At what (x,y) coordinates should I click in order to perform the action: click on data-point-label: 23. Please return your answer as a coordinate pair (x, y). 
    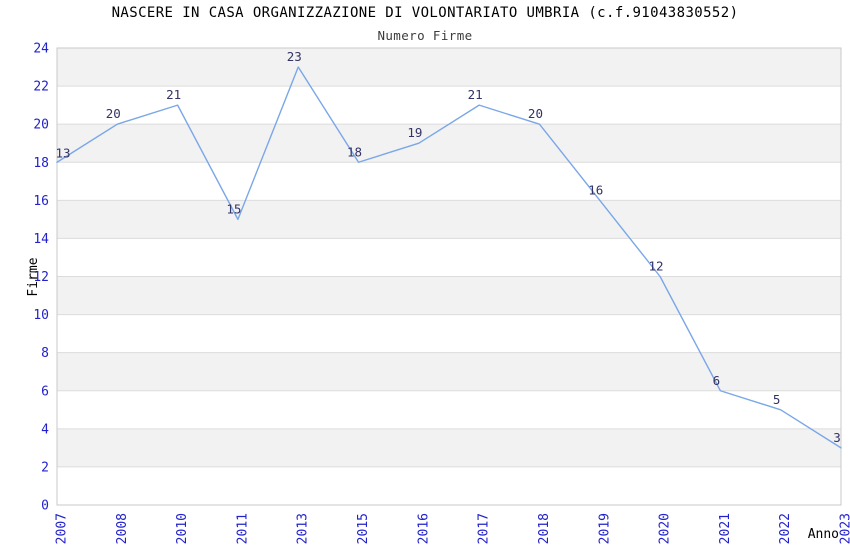
    Looking at the image, I should click on (294, 56).